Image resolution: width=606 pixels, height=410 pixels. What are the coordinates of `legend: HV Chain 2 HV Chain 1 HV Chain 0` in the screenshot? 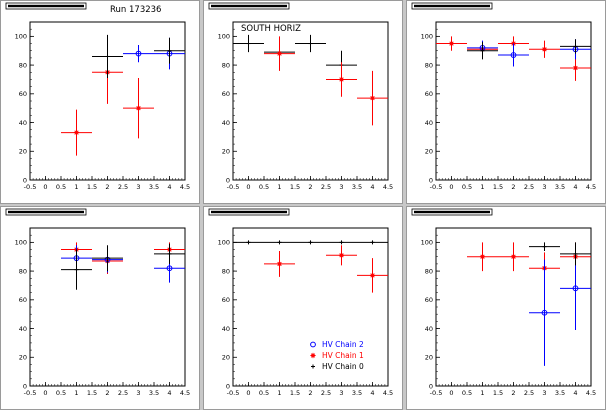 It's located at (337, 355).